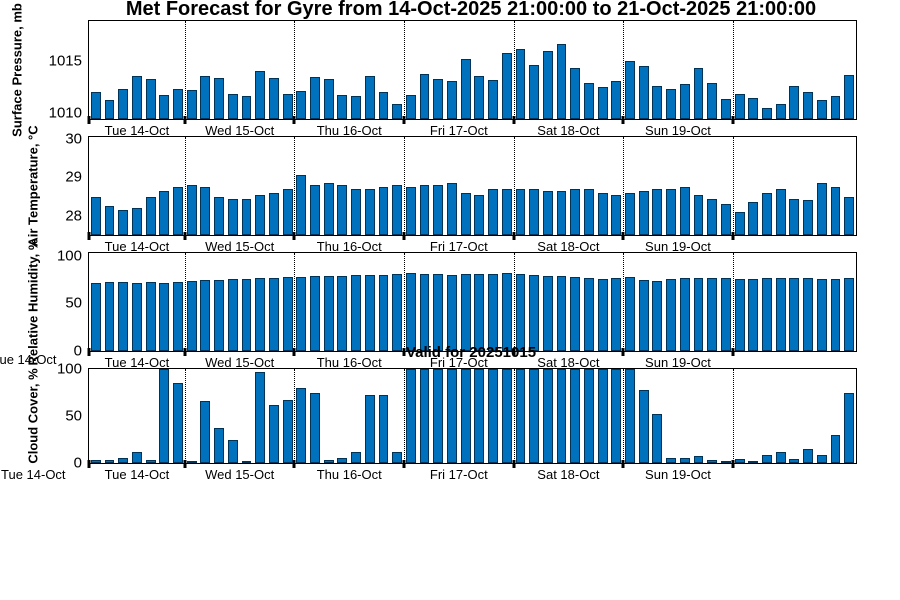 Image resolution: width=900 pixels, height=600 pixels. I want to click on cloud-left-edge-x-tick-label: Tue 14-Oct, so click(33, 474).